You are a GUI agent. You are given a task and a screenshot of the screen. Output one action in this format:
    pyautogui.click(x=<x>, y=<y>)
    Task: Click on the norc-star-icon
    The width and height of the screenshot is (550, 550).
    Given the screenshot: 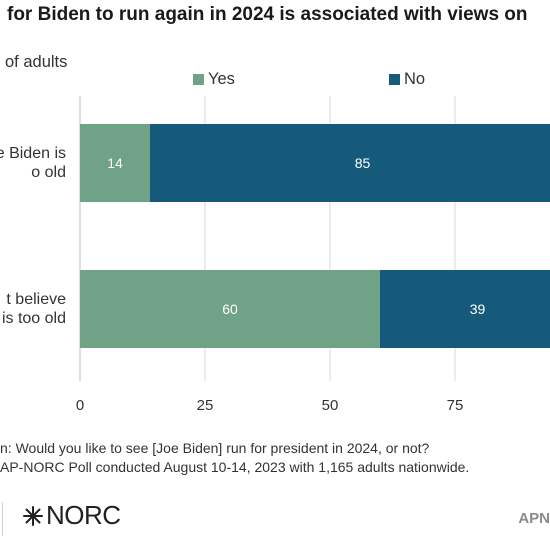 What is the action you would take?
    pyautogui.click(x=33, y=515)
    